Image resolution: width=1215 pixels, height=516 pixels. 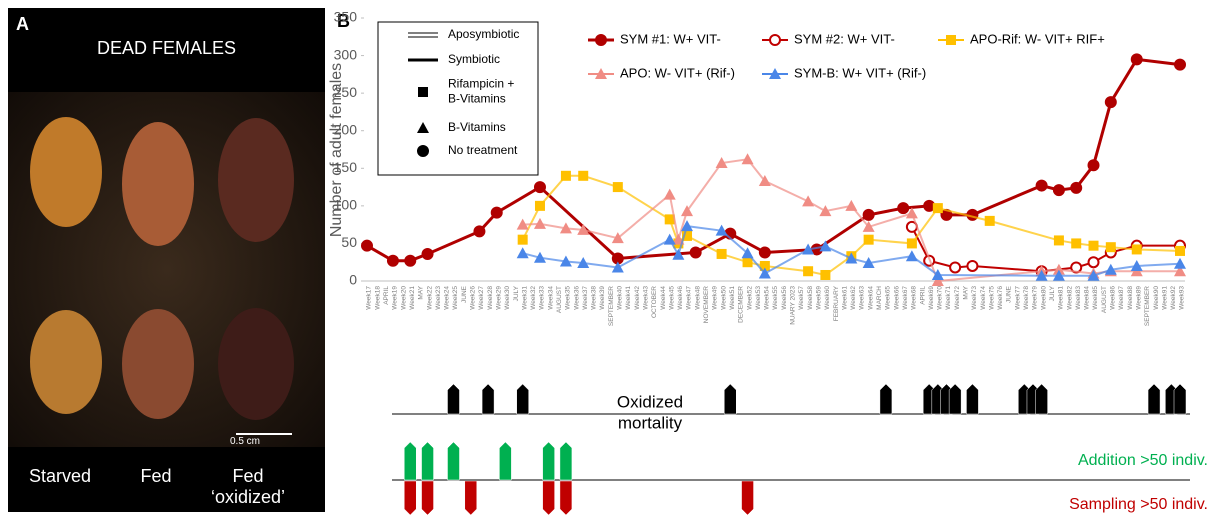 I want to click on x-tick-label: Week40, so click(x=620, y=298).